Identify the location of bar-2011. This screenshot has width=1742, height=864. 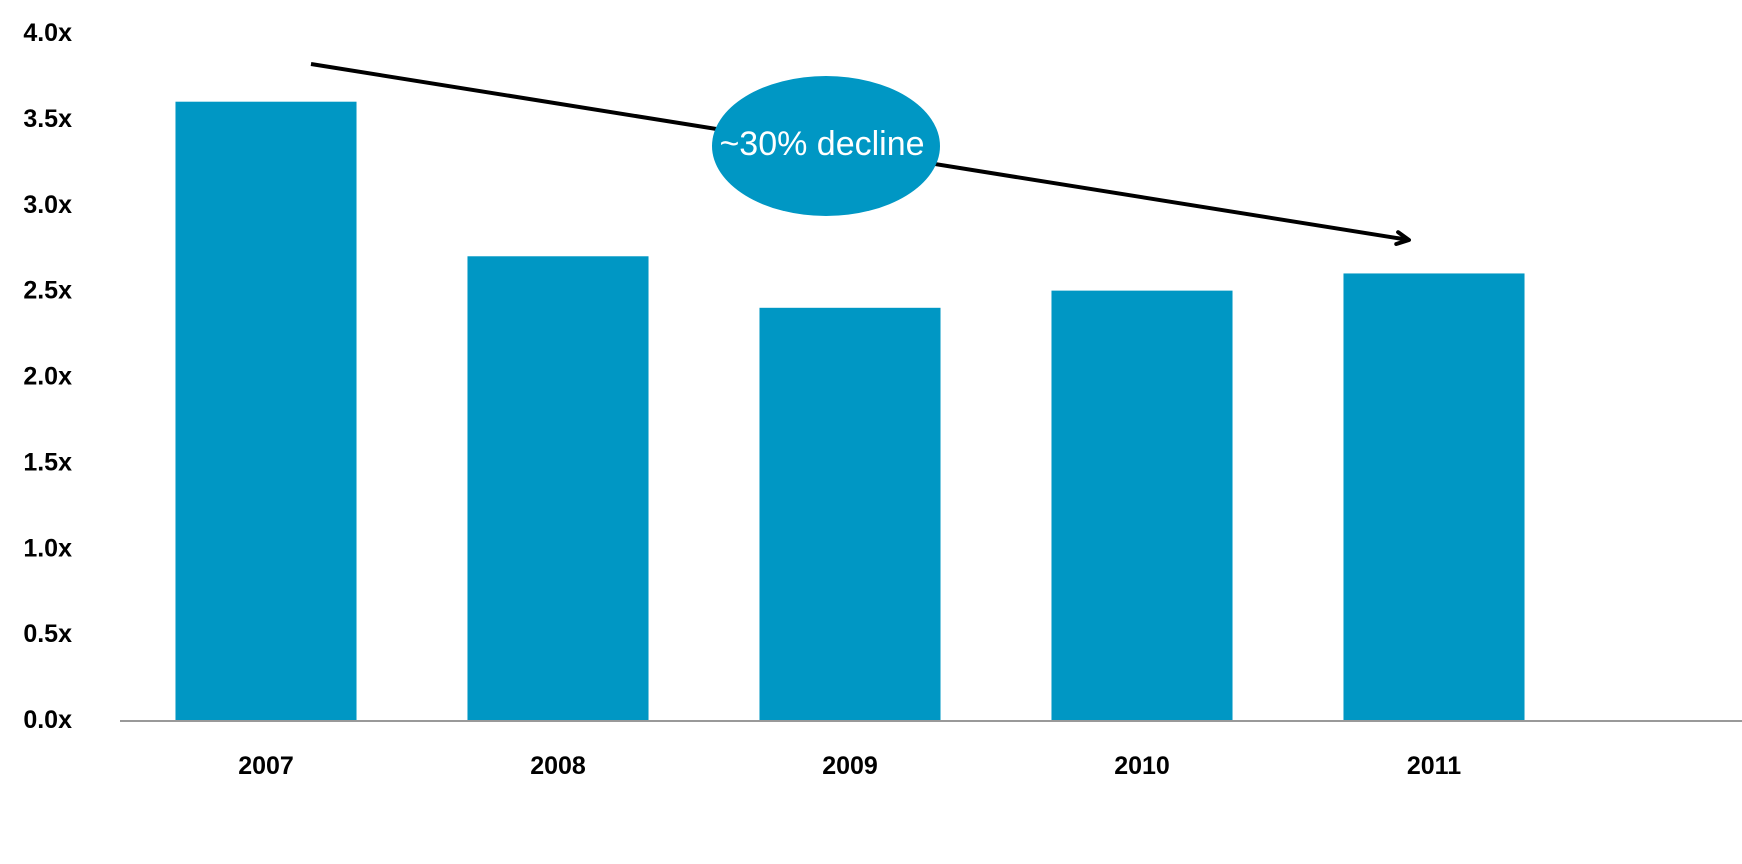
(1434, 496).